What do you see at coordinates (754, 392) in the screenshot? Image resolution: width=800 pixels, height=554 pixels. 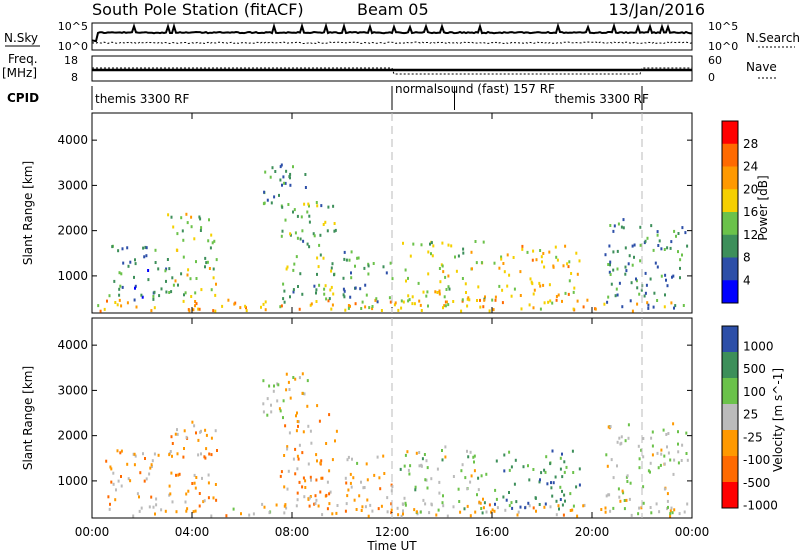 I see `colorbar-tick-label: 100` at bounding box center [754, 392].